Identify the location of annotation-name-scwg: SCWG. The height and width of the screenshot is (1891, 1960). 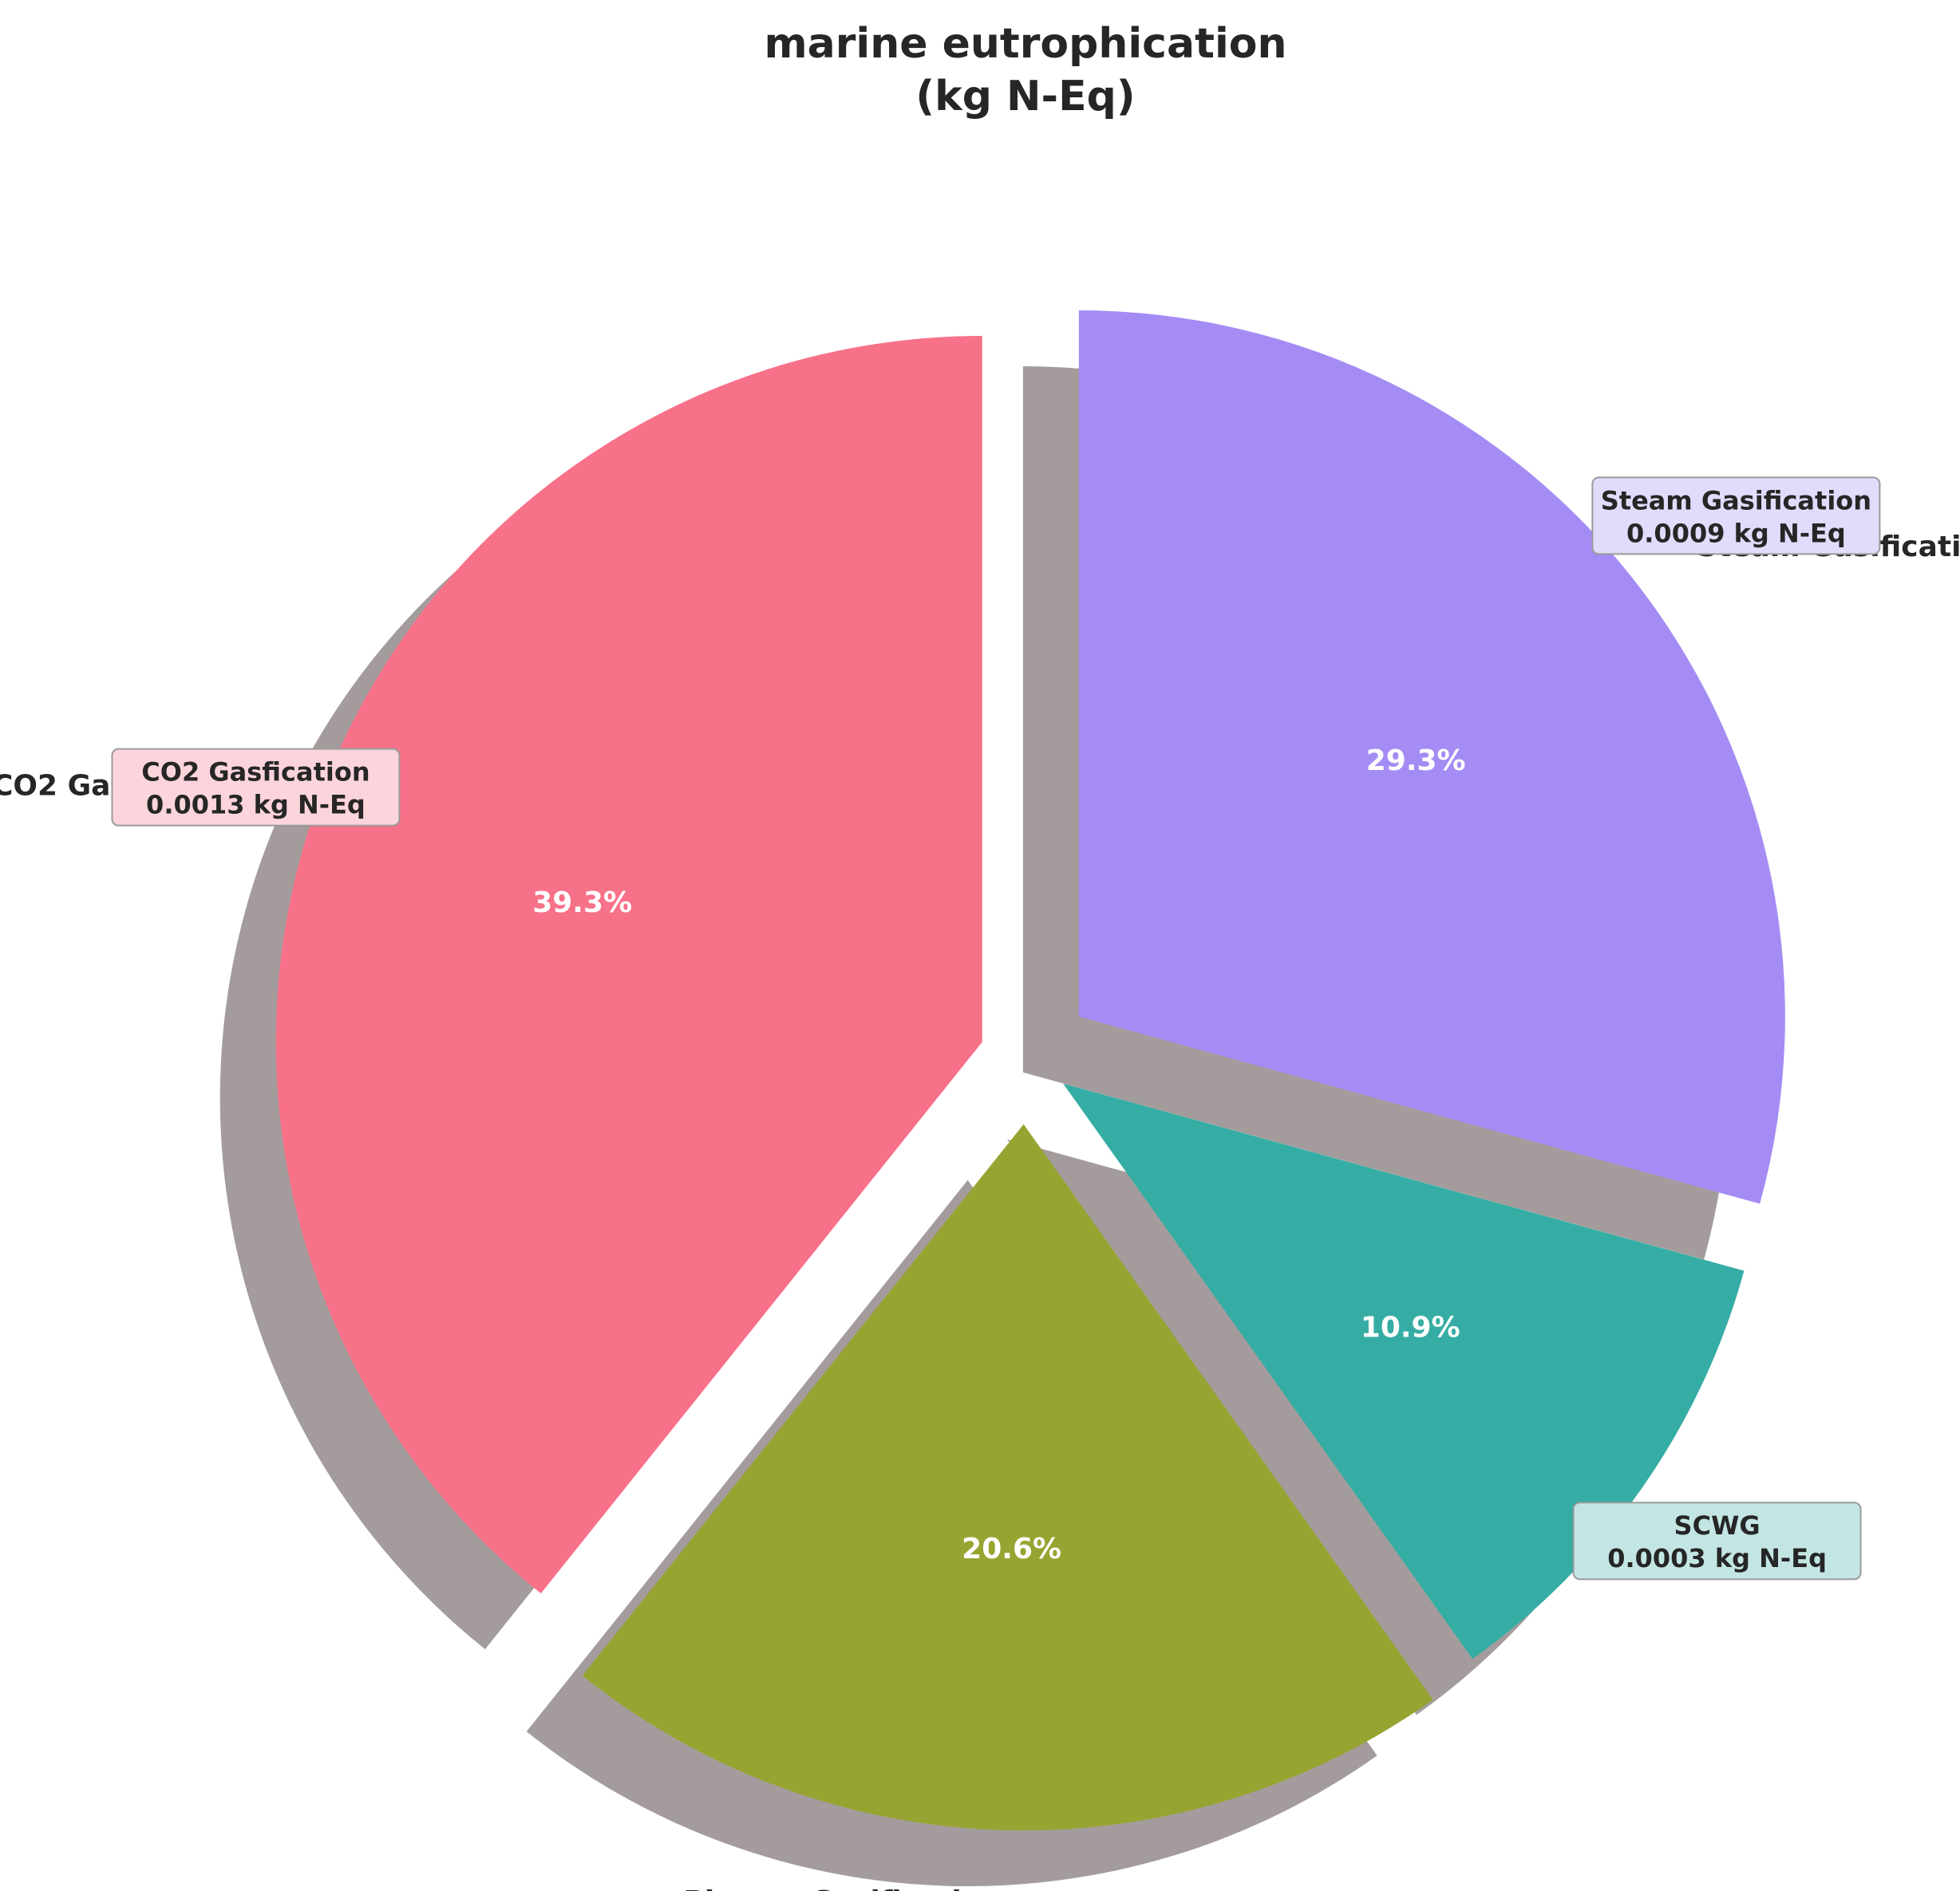
(1717, 1525).